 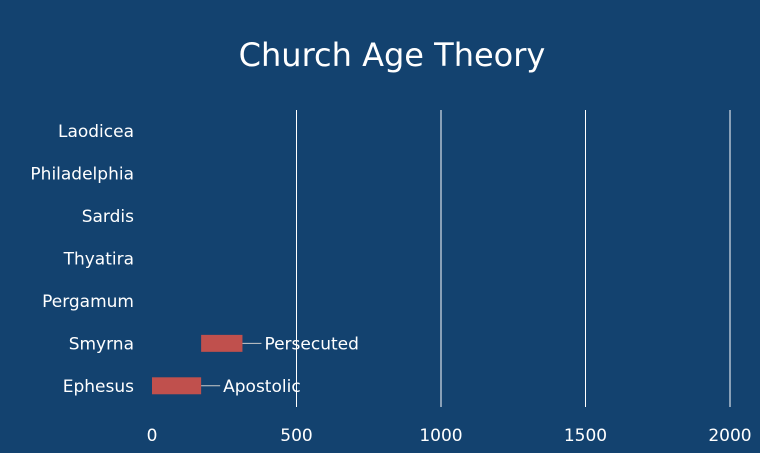 I want to click on category-label: Philadelphia, so click(x=82, y=175).